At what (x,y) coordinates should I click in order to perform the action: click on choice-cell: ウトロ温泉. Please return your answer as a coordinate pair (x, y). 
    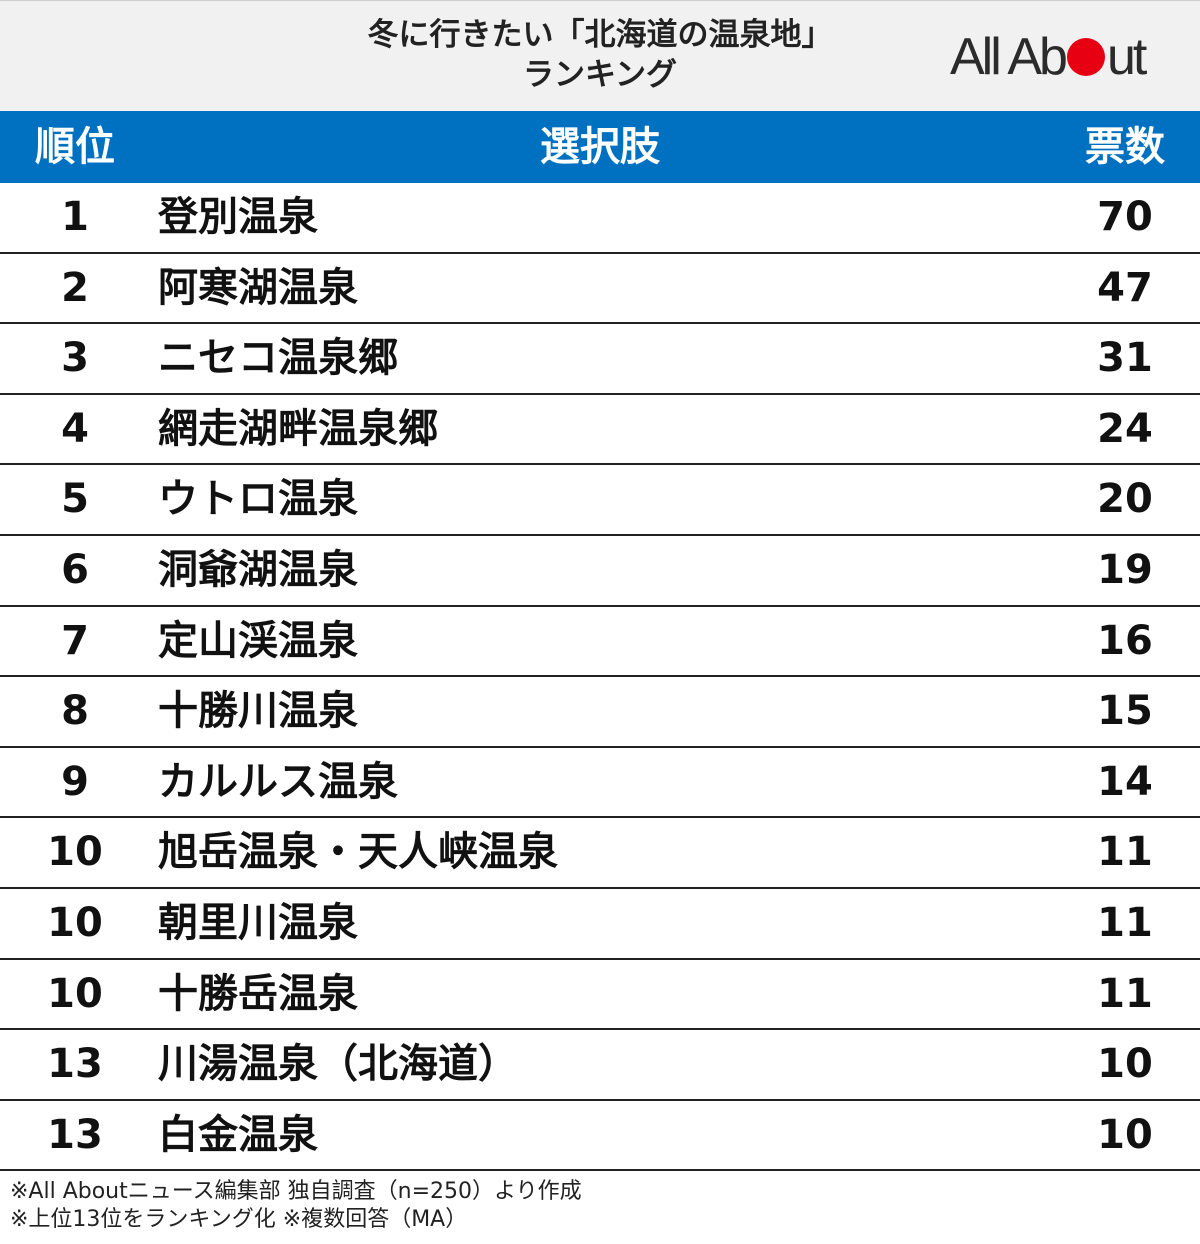
    Looking at the image, I should click on (258, 499).